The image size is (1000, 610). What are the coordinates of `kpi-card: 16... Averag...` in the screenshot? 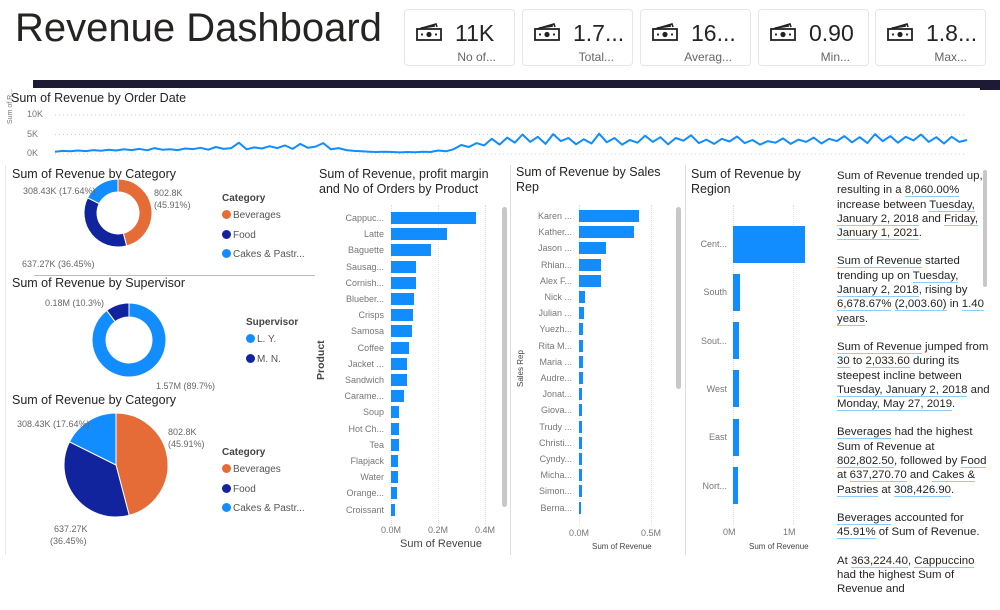 It's located at (695, 37).